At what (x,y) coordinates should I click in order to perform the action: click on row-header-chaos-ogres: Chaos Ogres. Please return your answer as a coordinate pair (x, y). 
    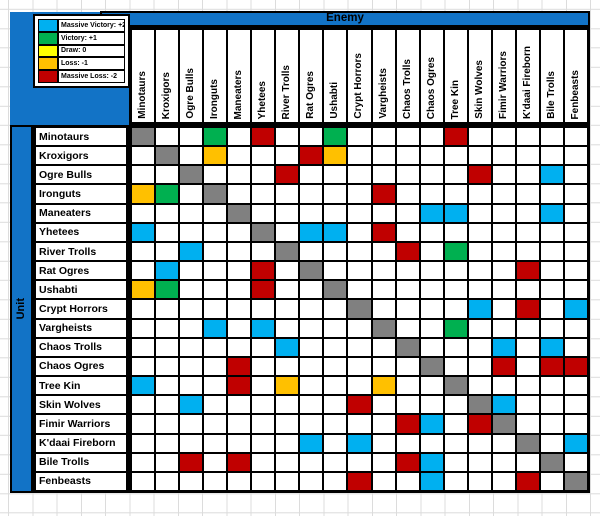
    Looking at the image, I should click on (81, 366).